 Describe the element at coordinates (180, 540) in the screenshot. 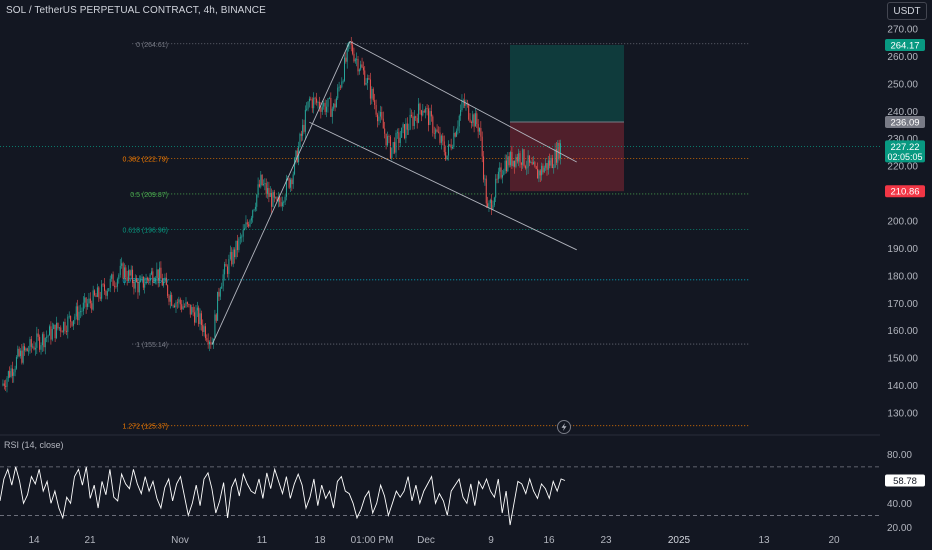

I see `time-tick-label: Nov` at that location.